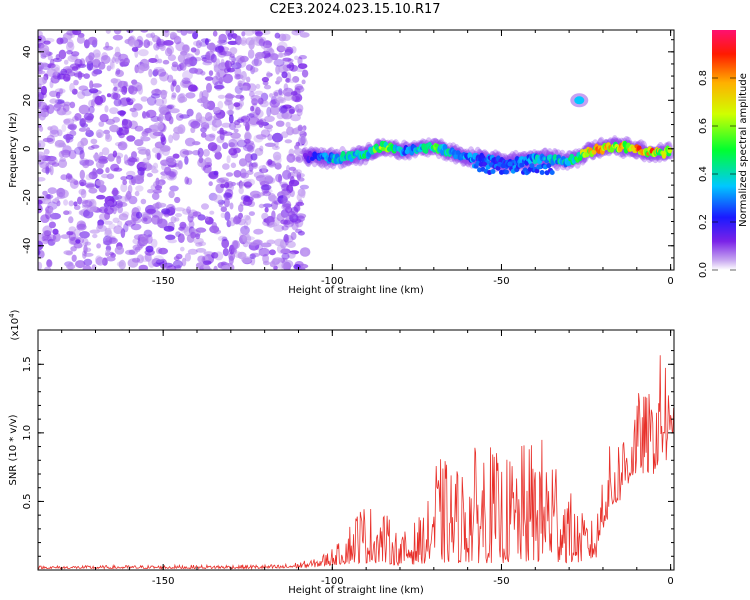 This screenshot has width=750, height=600. What do you see at coordinates (27, 246) in the screenshot?
I see `y-tick-label: -40` at bounding box center [27, 246].